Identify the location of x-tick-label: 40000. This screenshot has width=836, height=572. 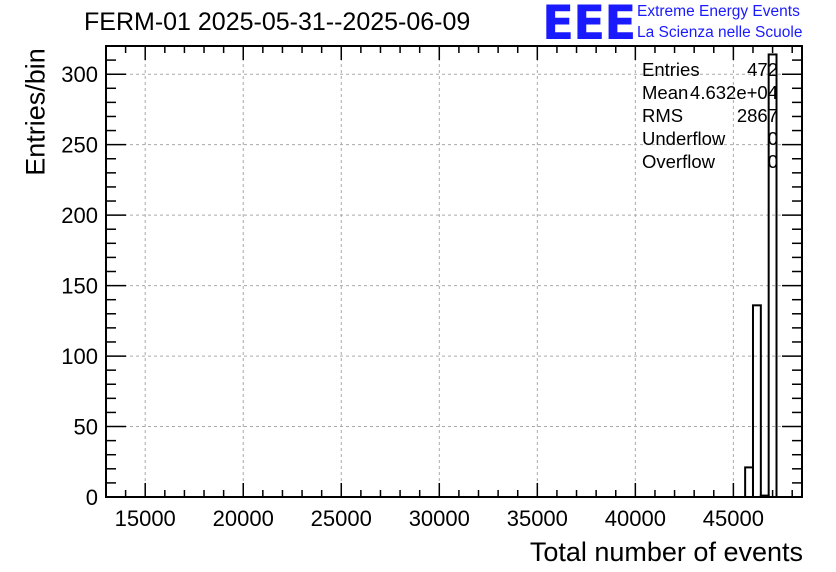
(635, 518).